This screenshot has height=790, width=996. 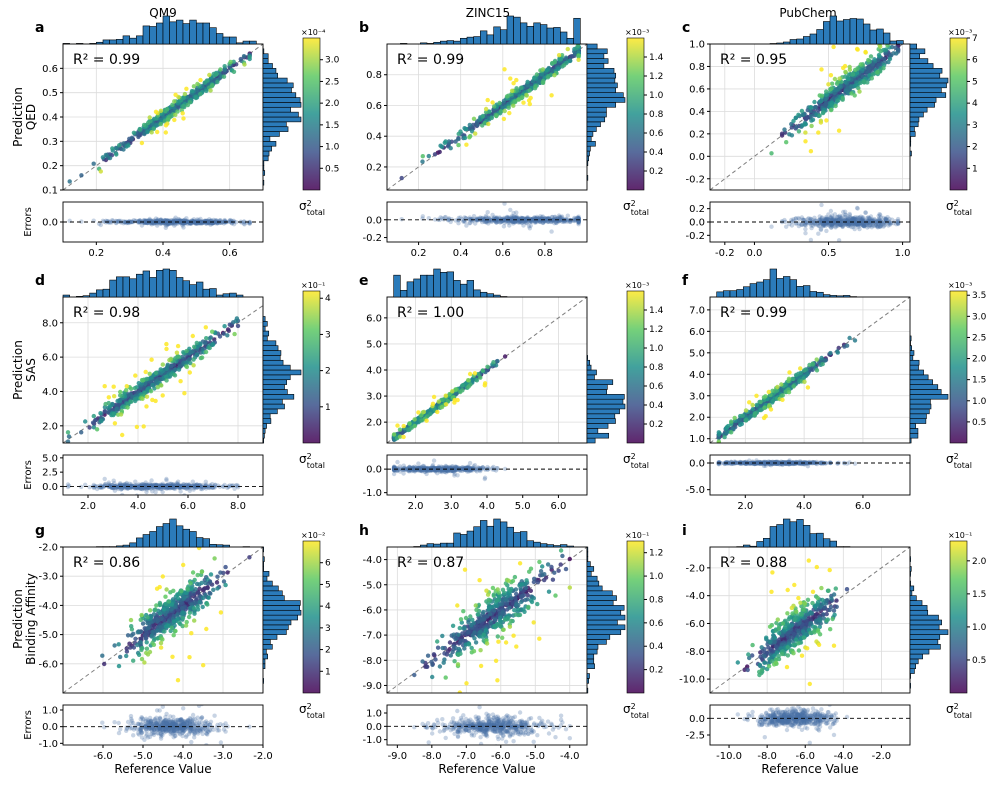 What do you see at coordinates (230, 253) in the screenshot?
I see `x-tick-label: 0.6` at bounding box center [230, 253].